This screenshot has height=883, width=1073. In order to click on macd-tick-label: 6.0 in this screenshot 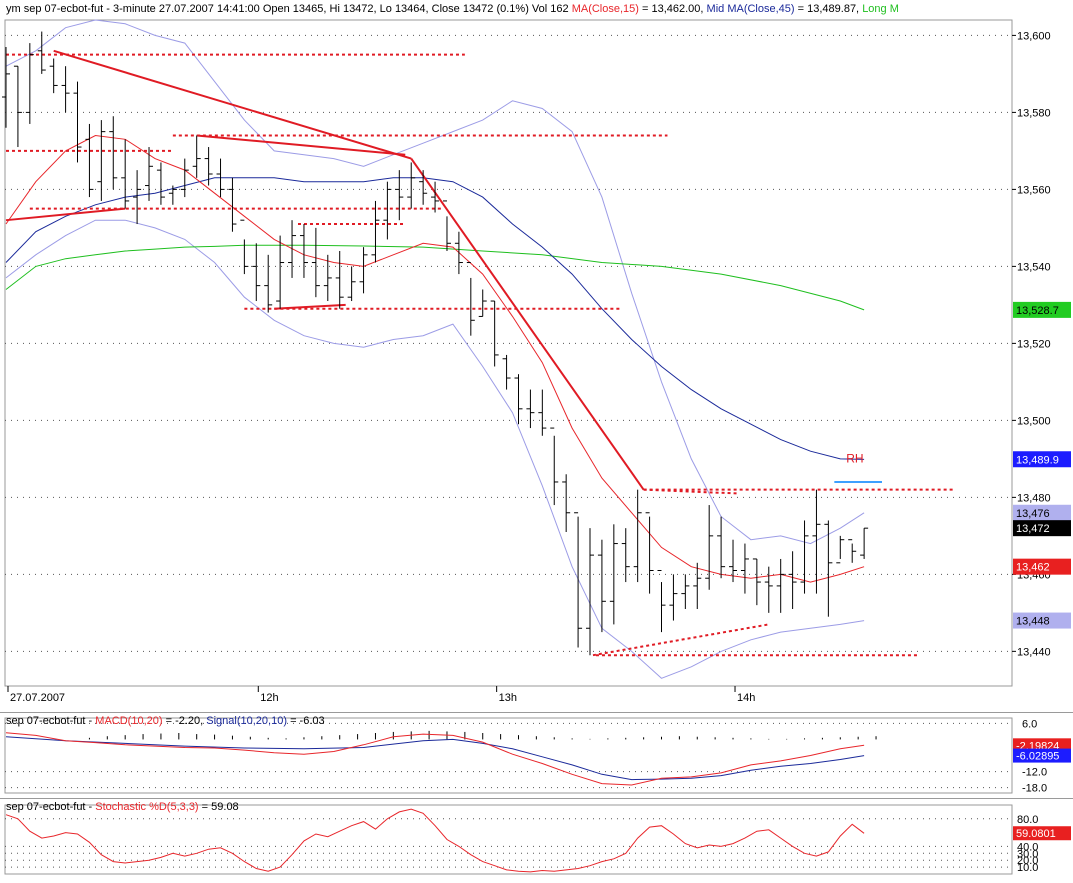, I will do `click(1029, 724)`.